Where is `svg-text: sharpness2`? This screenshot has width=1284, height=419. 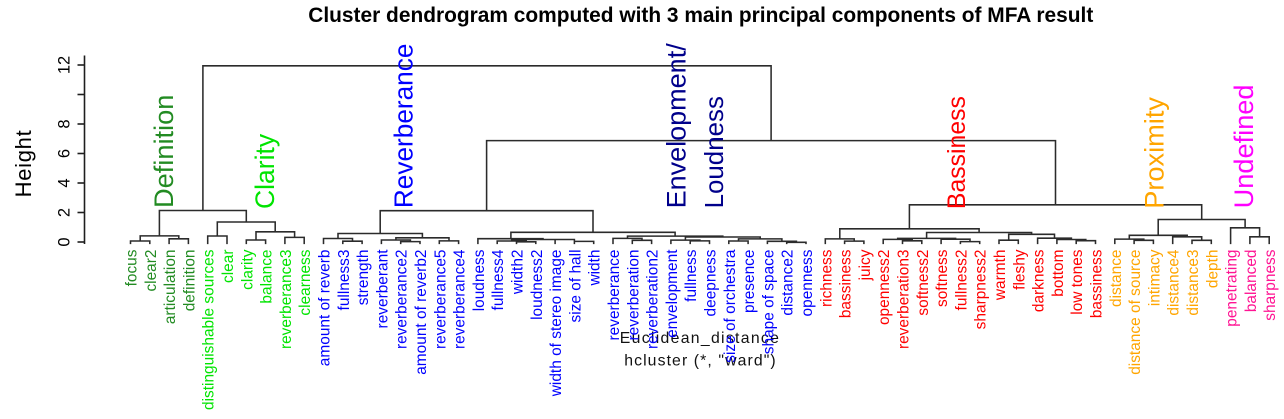
svg-text: sharpness2 is located at coordinates (981, 290).